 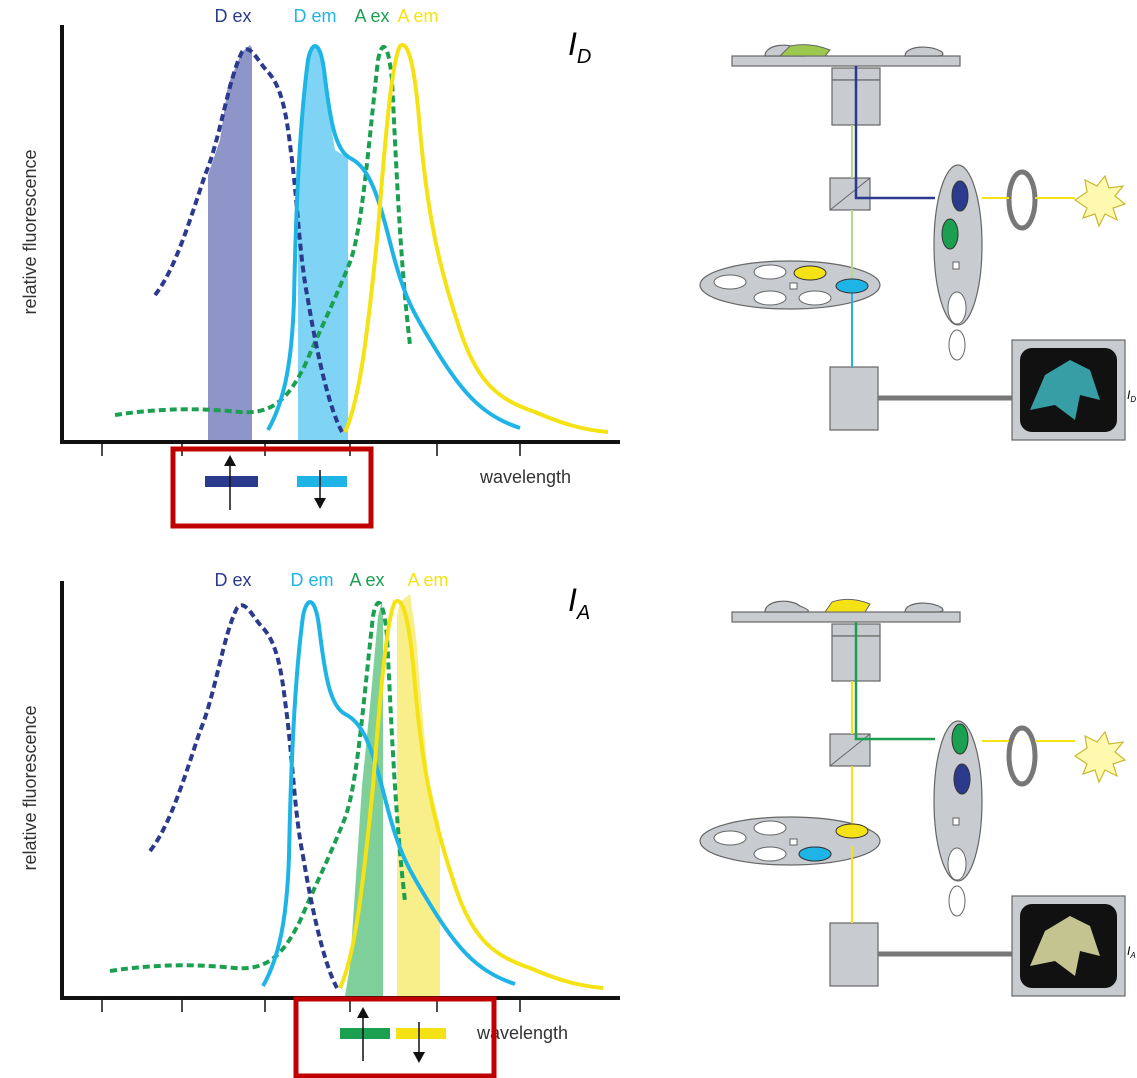 I want to click on panel-title: IA, so click(x=579, y=603).